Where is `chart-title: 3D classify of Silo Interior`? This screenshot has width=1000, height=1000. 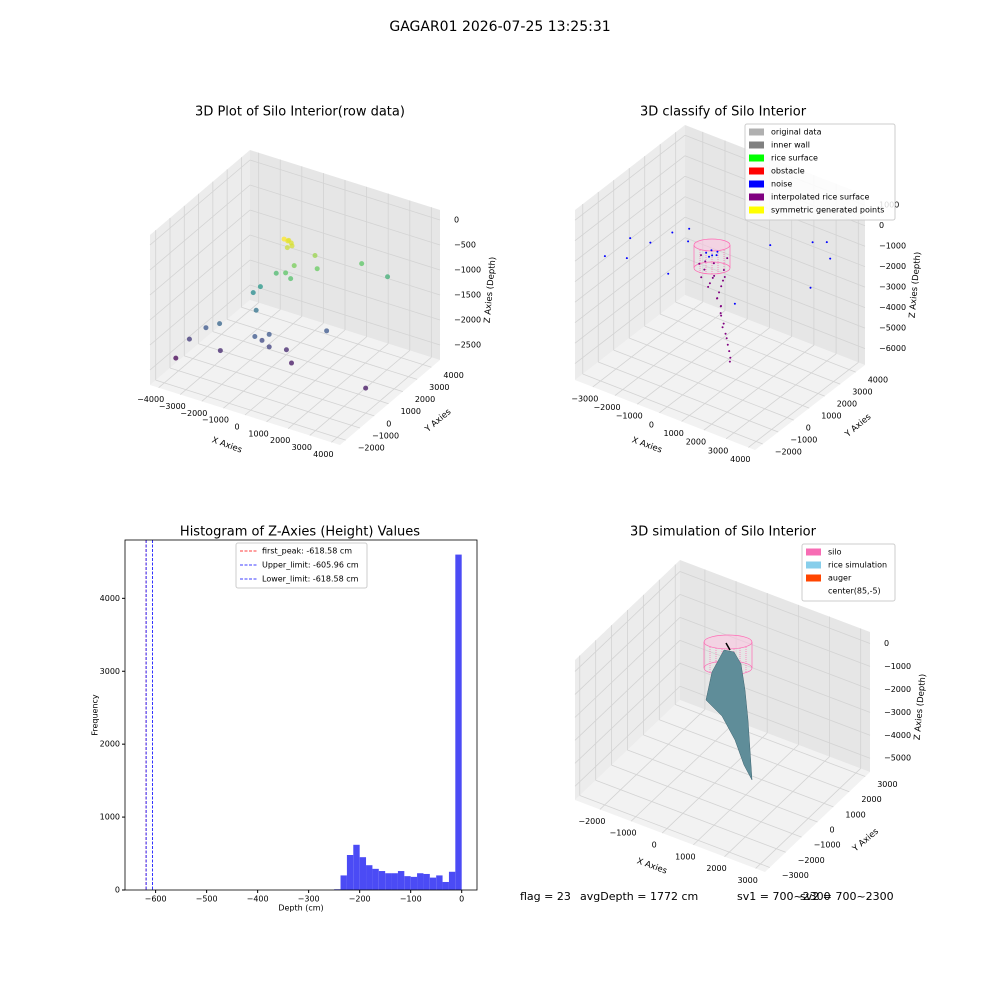 chart-title: 3D classify of Silo Interior is located at coordinates (723, 112).